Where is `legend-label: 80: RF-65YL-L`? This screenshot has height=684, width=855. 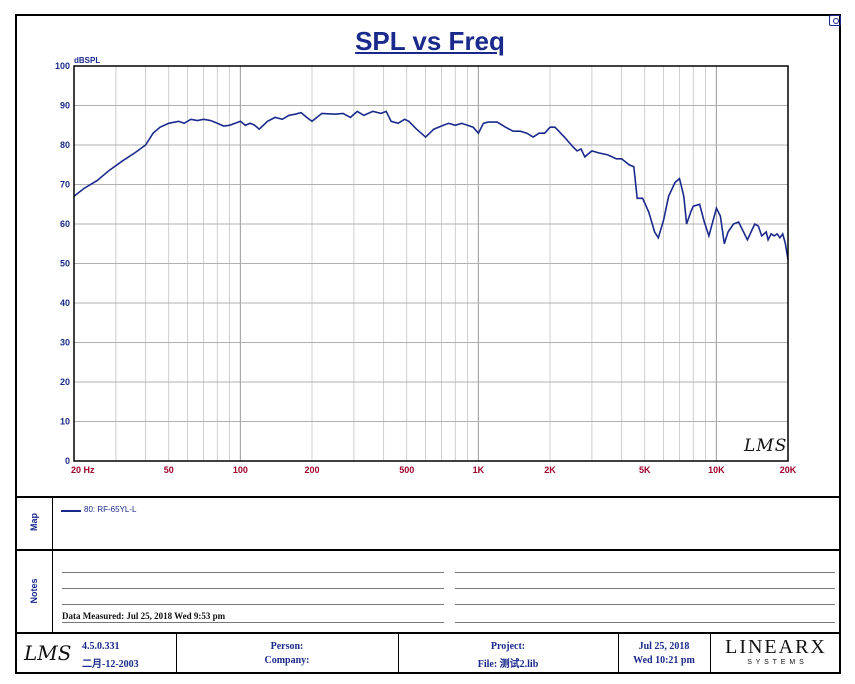
legend-label: 80: RF-65YL-L is located at coordinates (110, 509).